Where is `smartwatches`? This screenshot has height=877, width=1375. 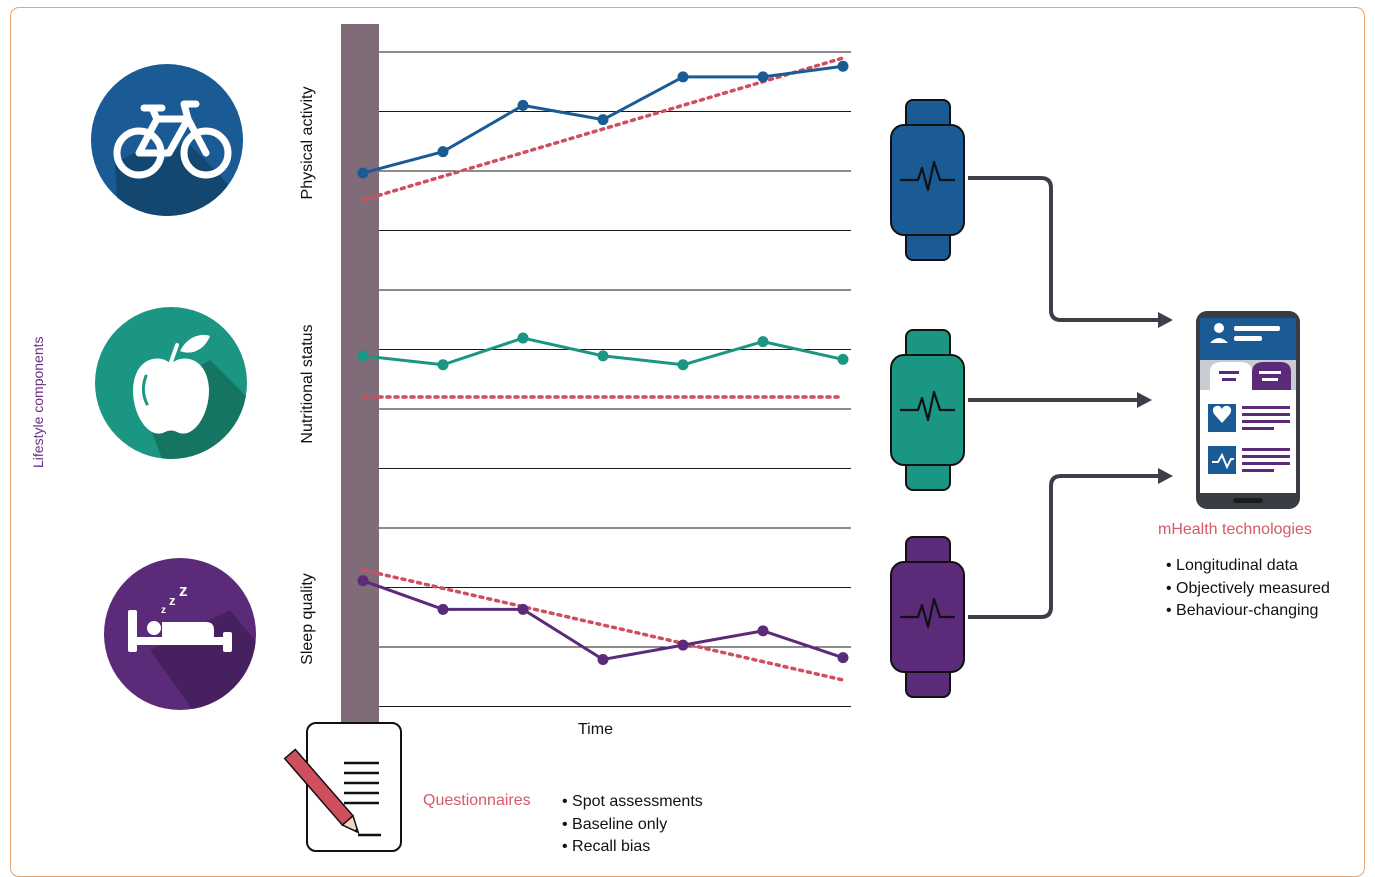
smartwatches is located at coordinates (927, 398).